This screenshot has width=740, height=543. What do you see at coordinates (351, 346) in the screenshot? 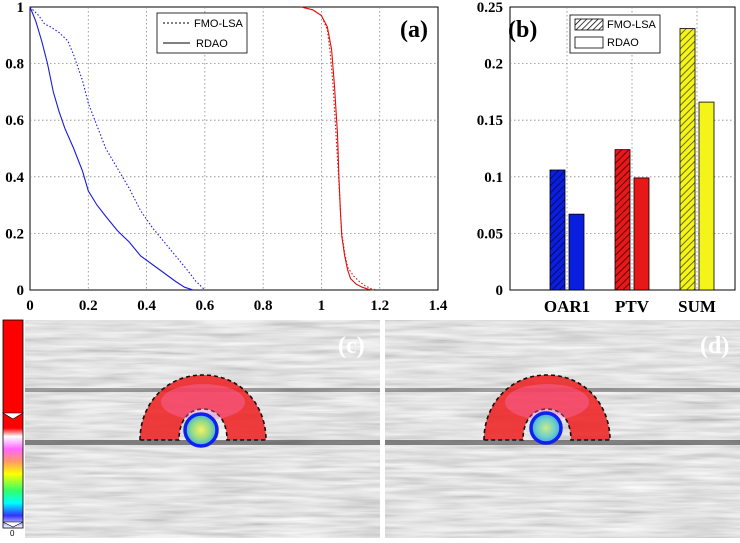
I see `image-c-label: (c)` at bounding box center [351, 346].